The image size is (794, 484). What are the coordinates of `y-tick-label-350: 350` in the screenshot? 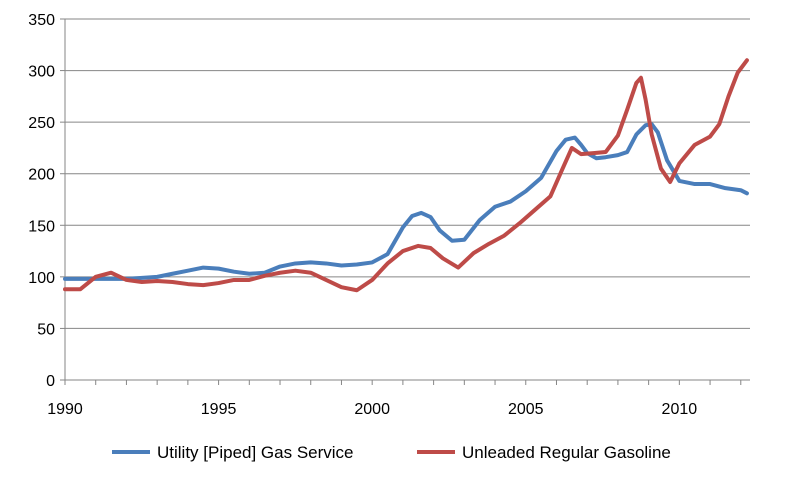 It's located at (41, 20).